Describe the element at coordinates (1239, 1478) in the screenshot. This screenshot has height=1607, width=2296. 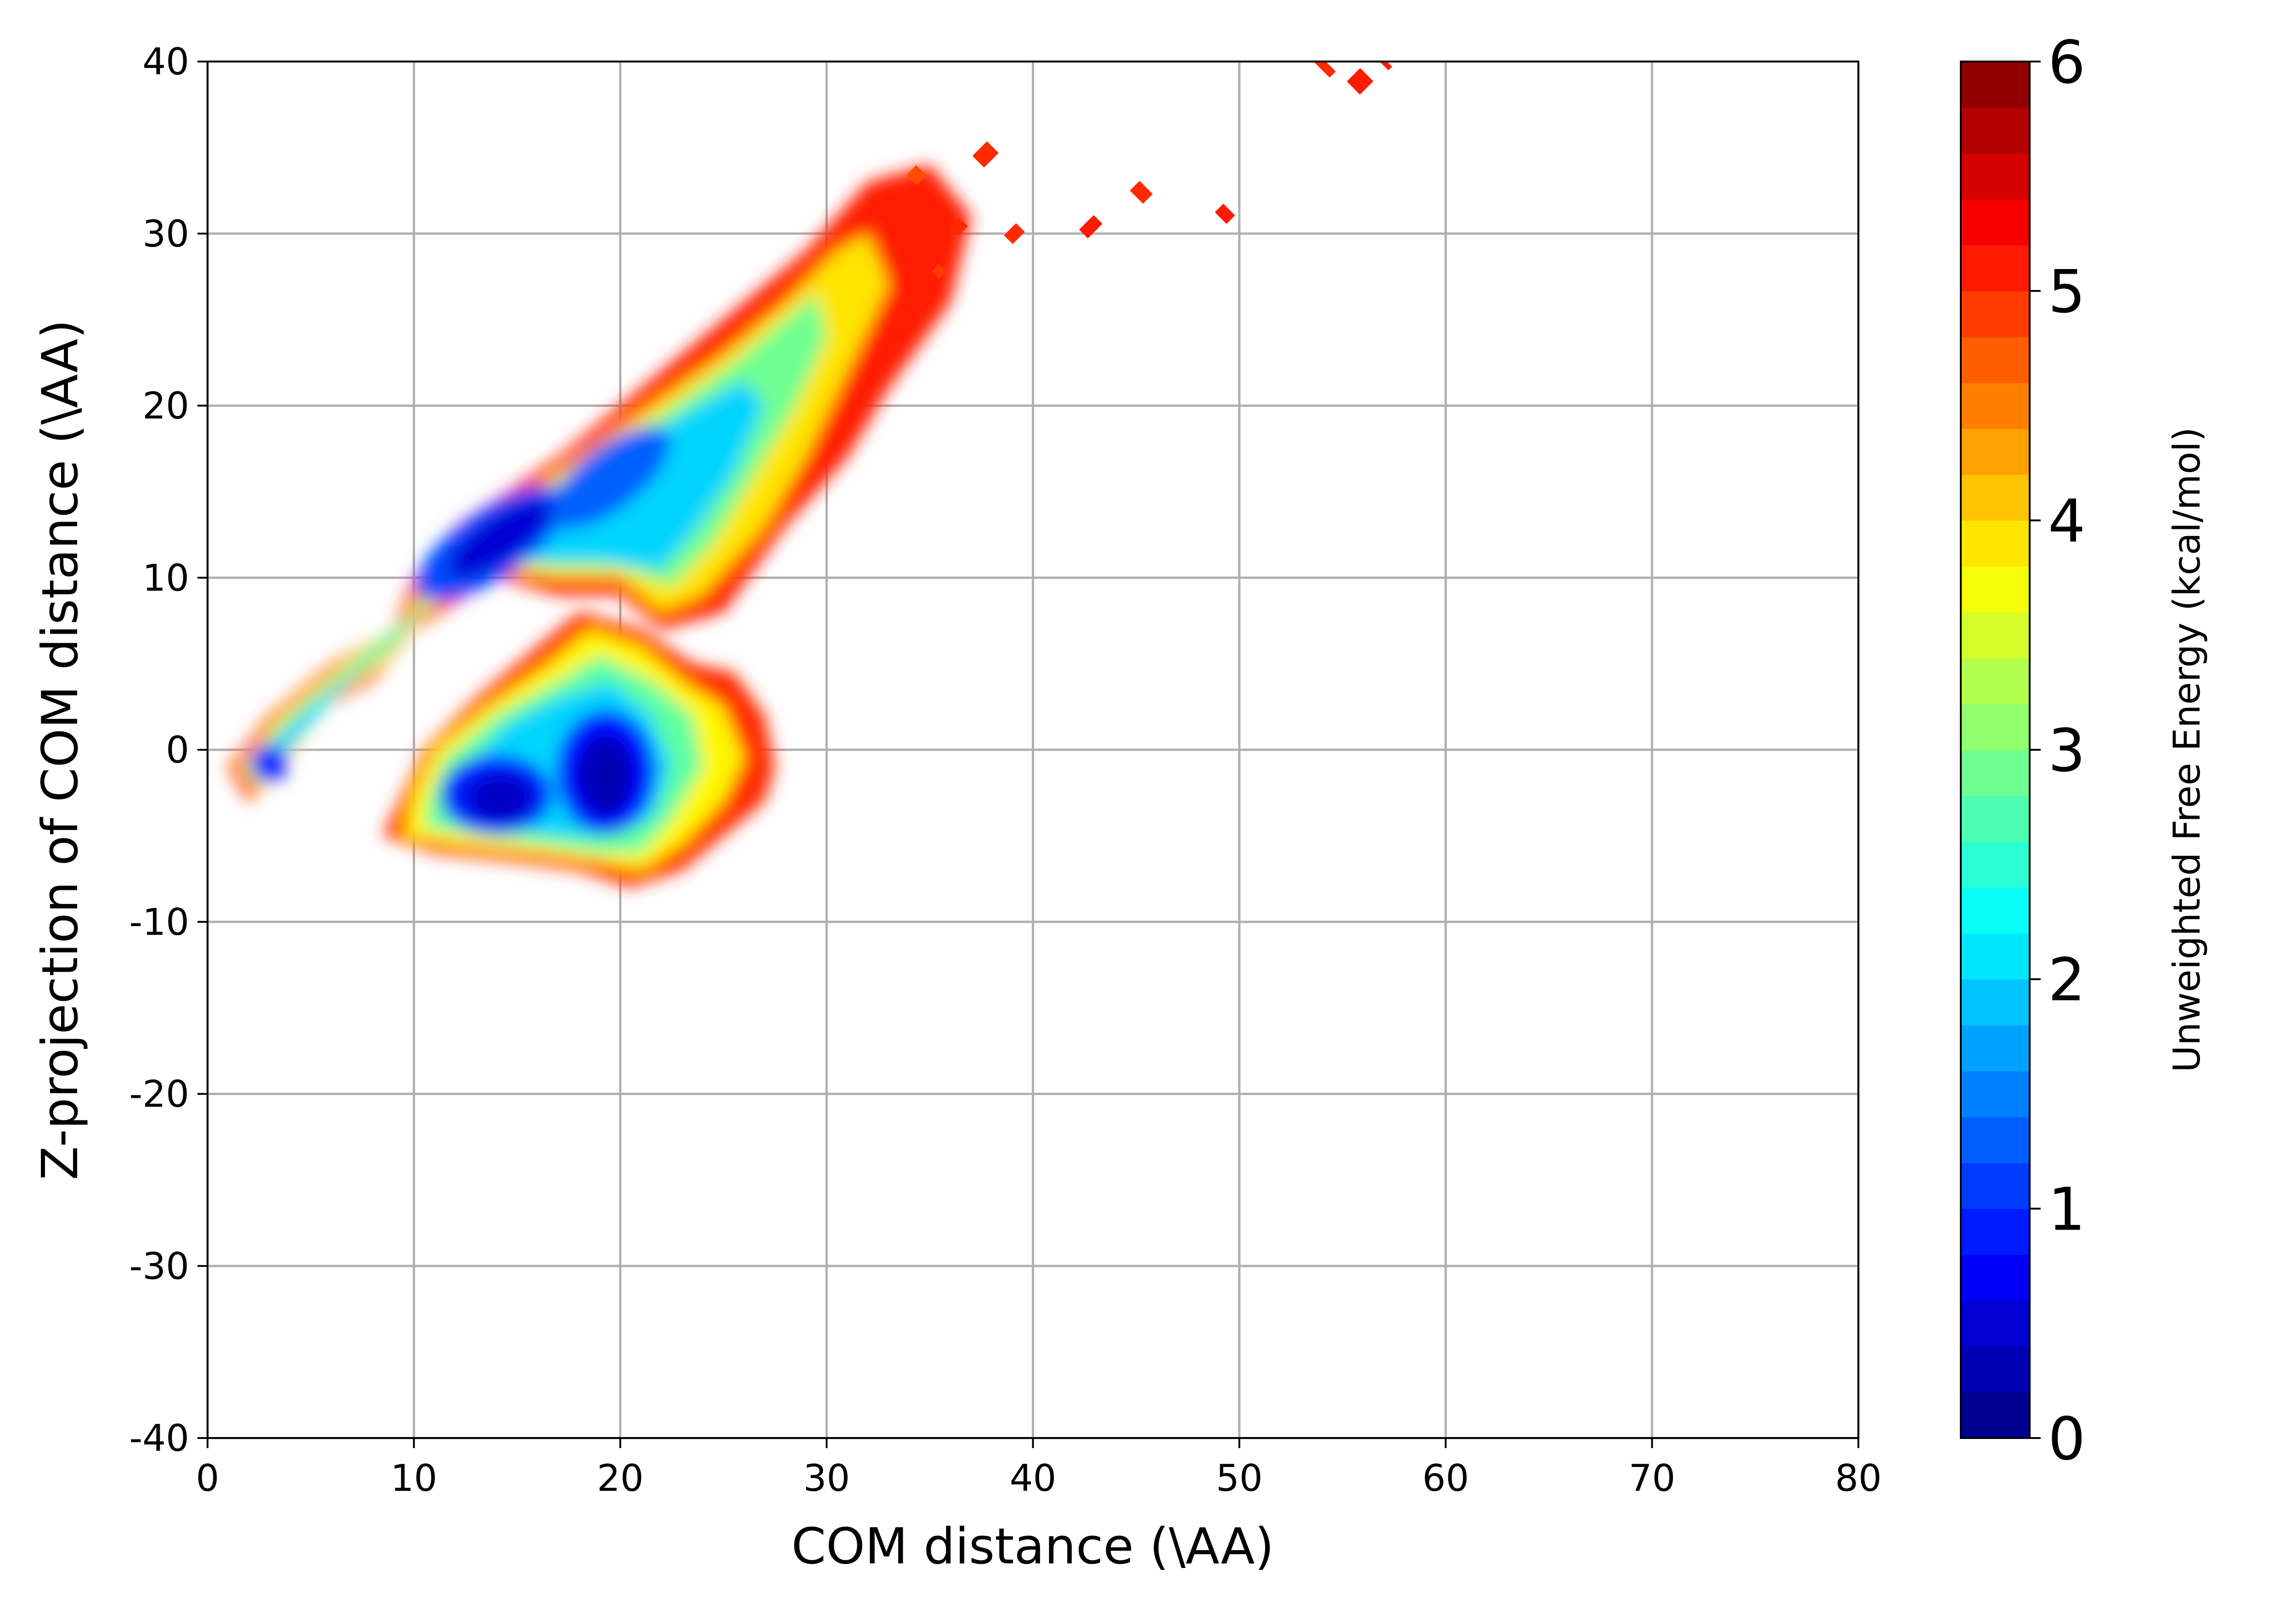
I see `x-tick-label: 50` at that location.